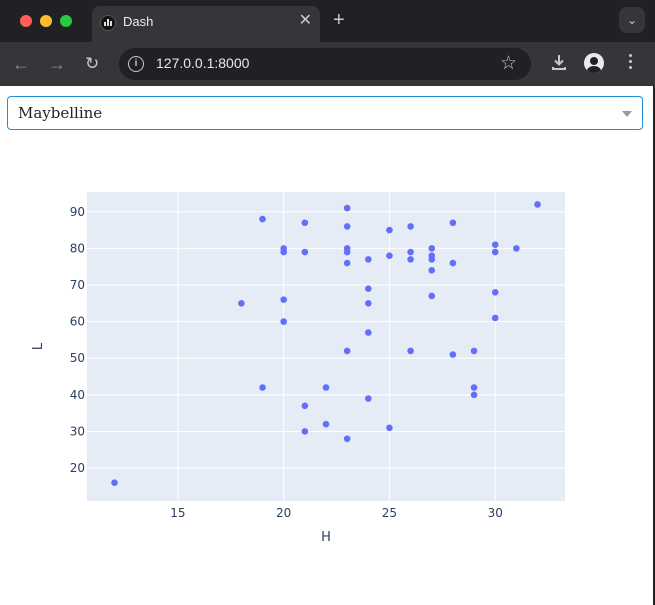 This screenshot has height=605, width=655. Describe the element at coordinates (57, 64) in the screenshot. I see `forward-arrow-icon: →` at that location.